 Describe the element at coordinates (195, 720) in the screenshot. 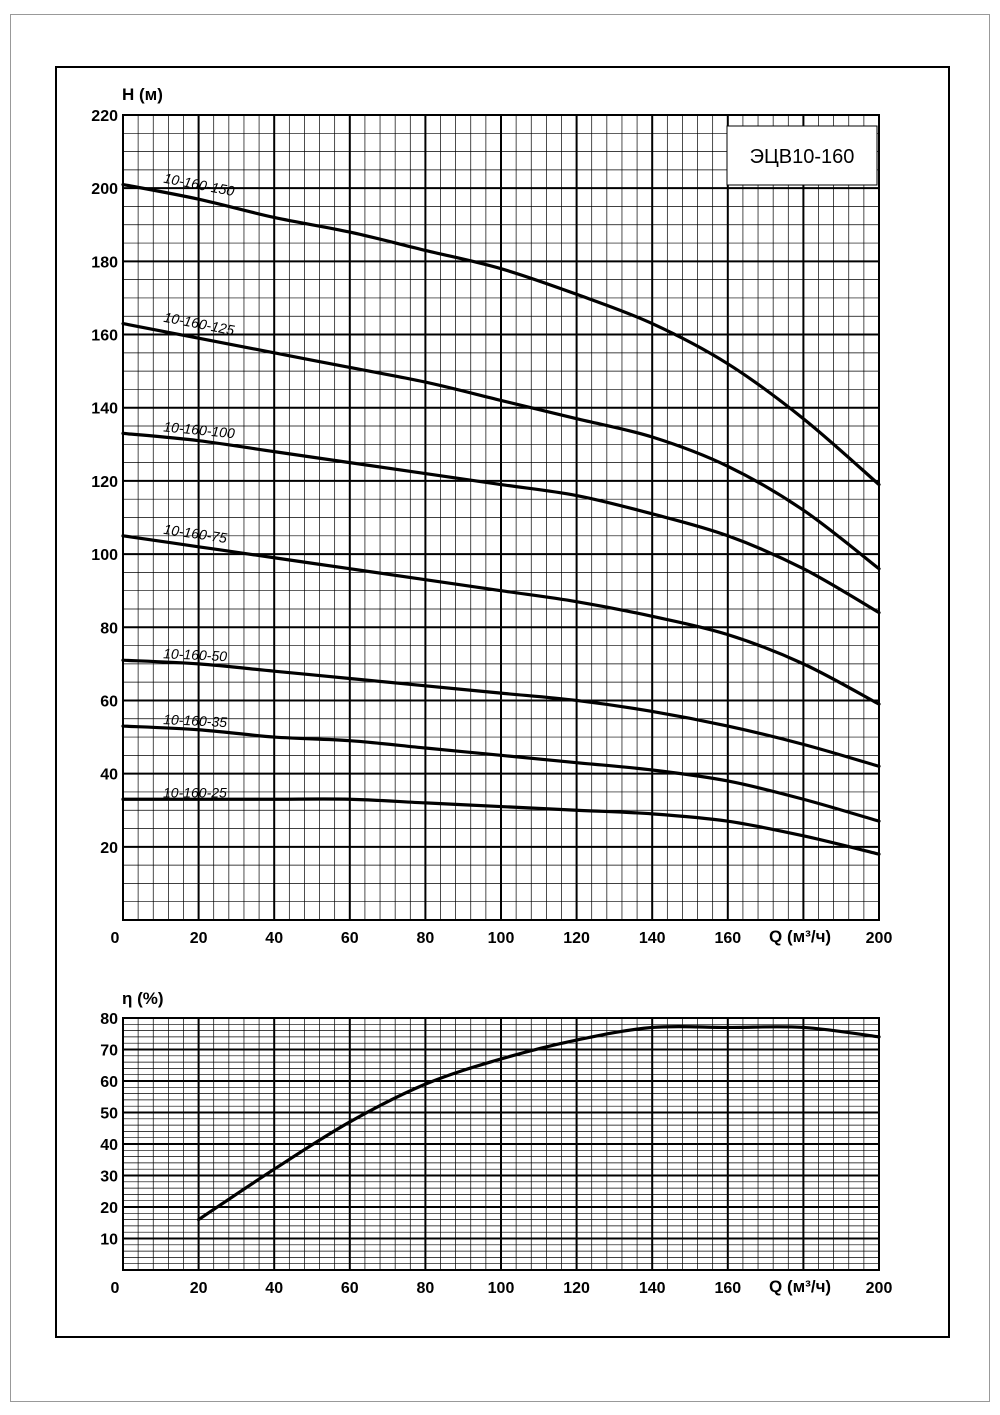

I see `series-label: 10-160-35` at that location.